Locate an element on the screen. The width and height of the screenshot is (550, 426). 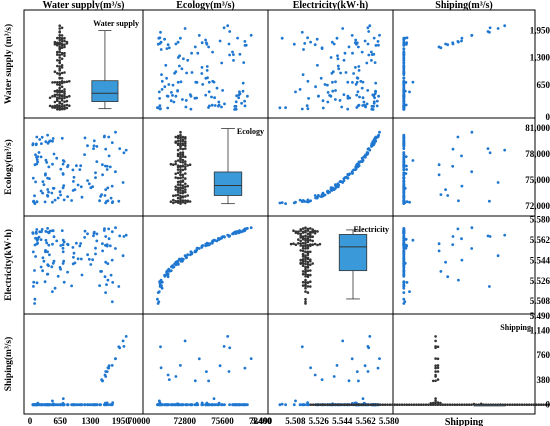
y-tick-label: 72,000 is located at coordinates (537, 206).